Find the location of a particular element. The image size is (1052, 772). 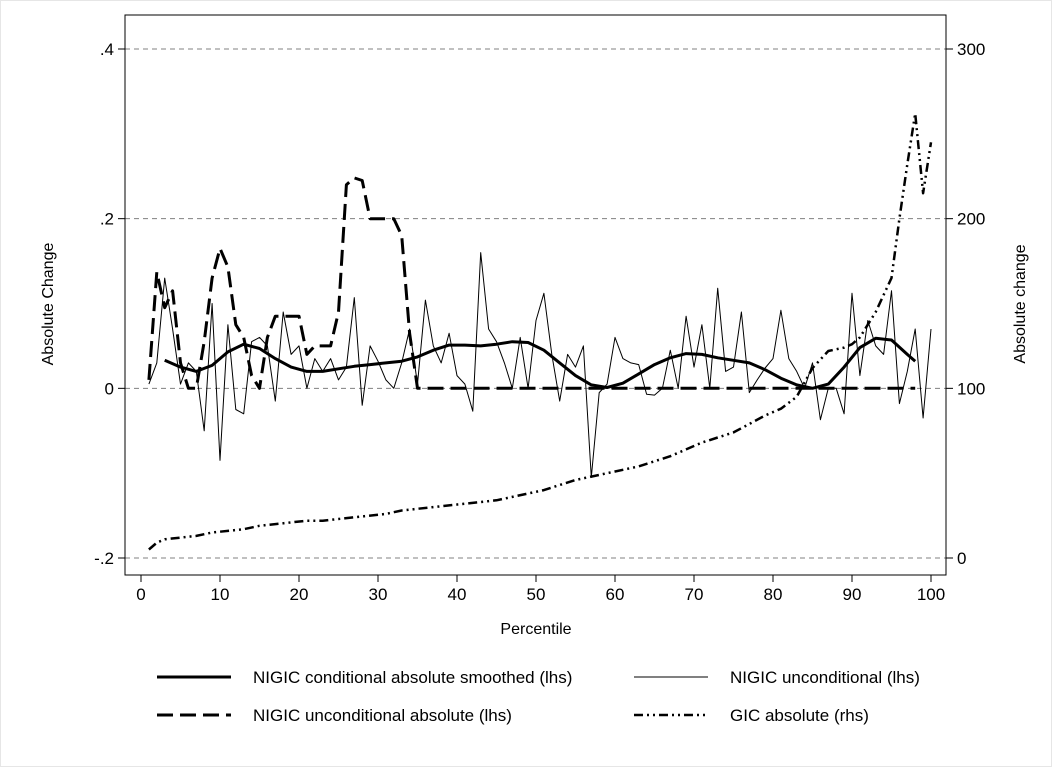

y-right-tick-label: 200 is located at coordinates (971, 219).